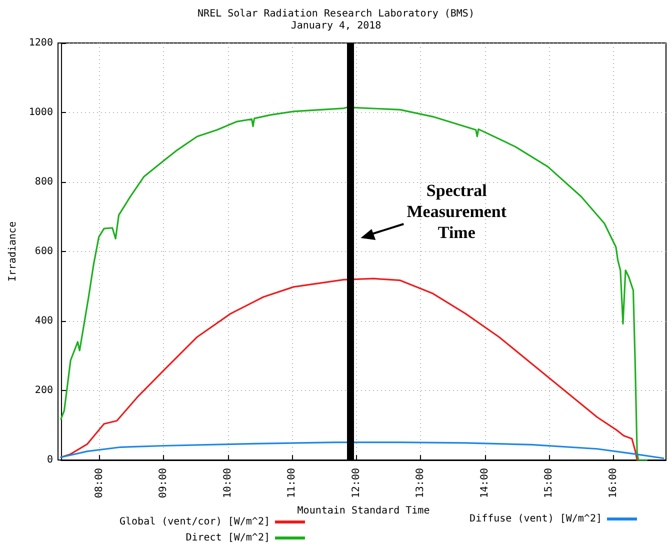  What do you see at coordinates (457, 211) in the screenshot?
I see `annotation: Spectral Measurement Time` at bounding box center [457, 211].